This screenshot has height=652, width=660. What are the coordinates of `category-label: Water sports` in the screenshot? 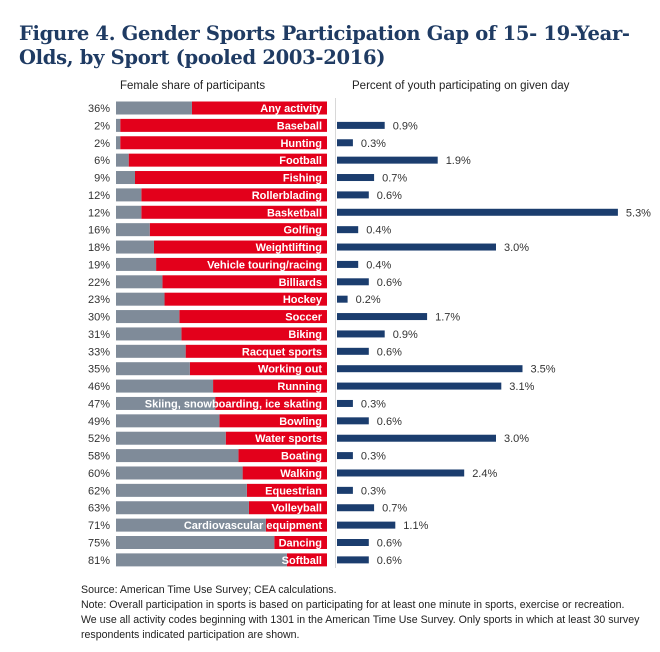 It's located at (288, 439).